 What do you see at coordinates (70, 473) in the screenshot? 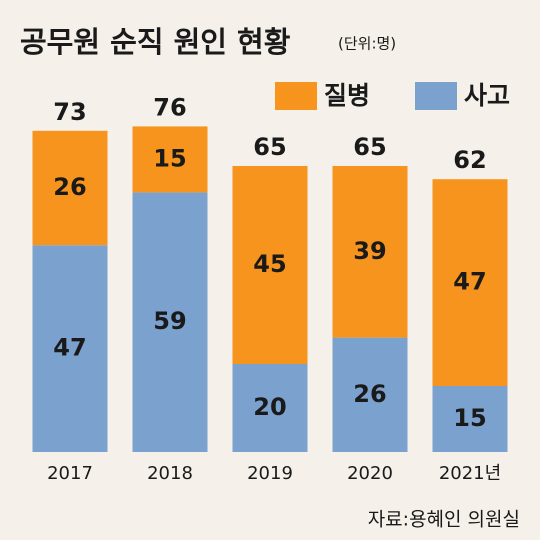
I see `x-tick-label: 2017` at bounding box center [70, 473].